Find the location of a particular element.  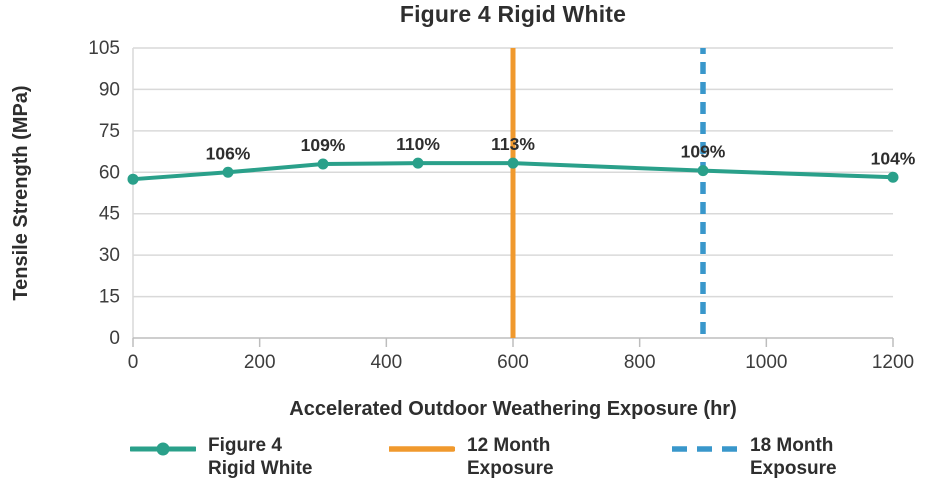

y-tick-label: 90 is located at coordinates (109, 89).